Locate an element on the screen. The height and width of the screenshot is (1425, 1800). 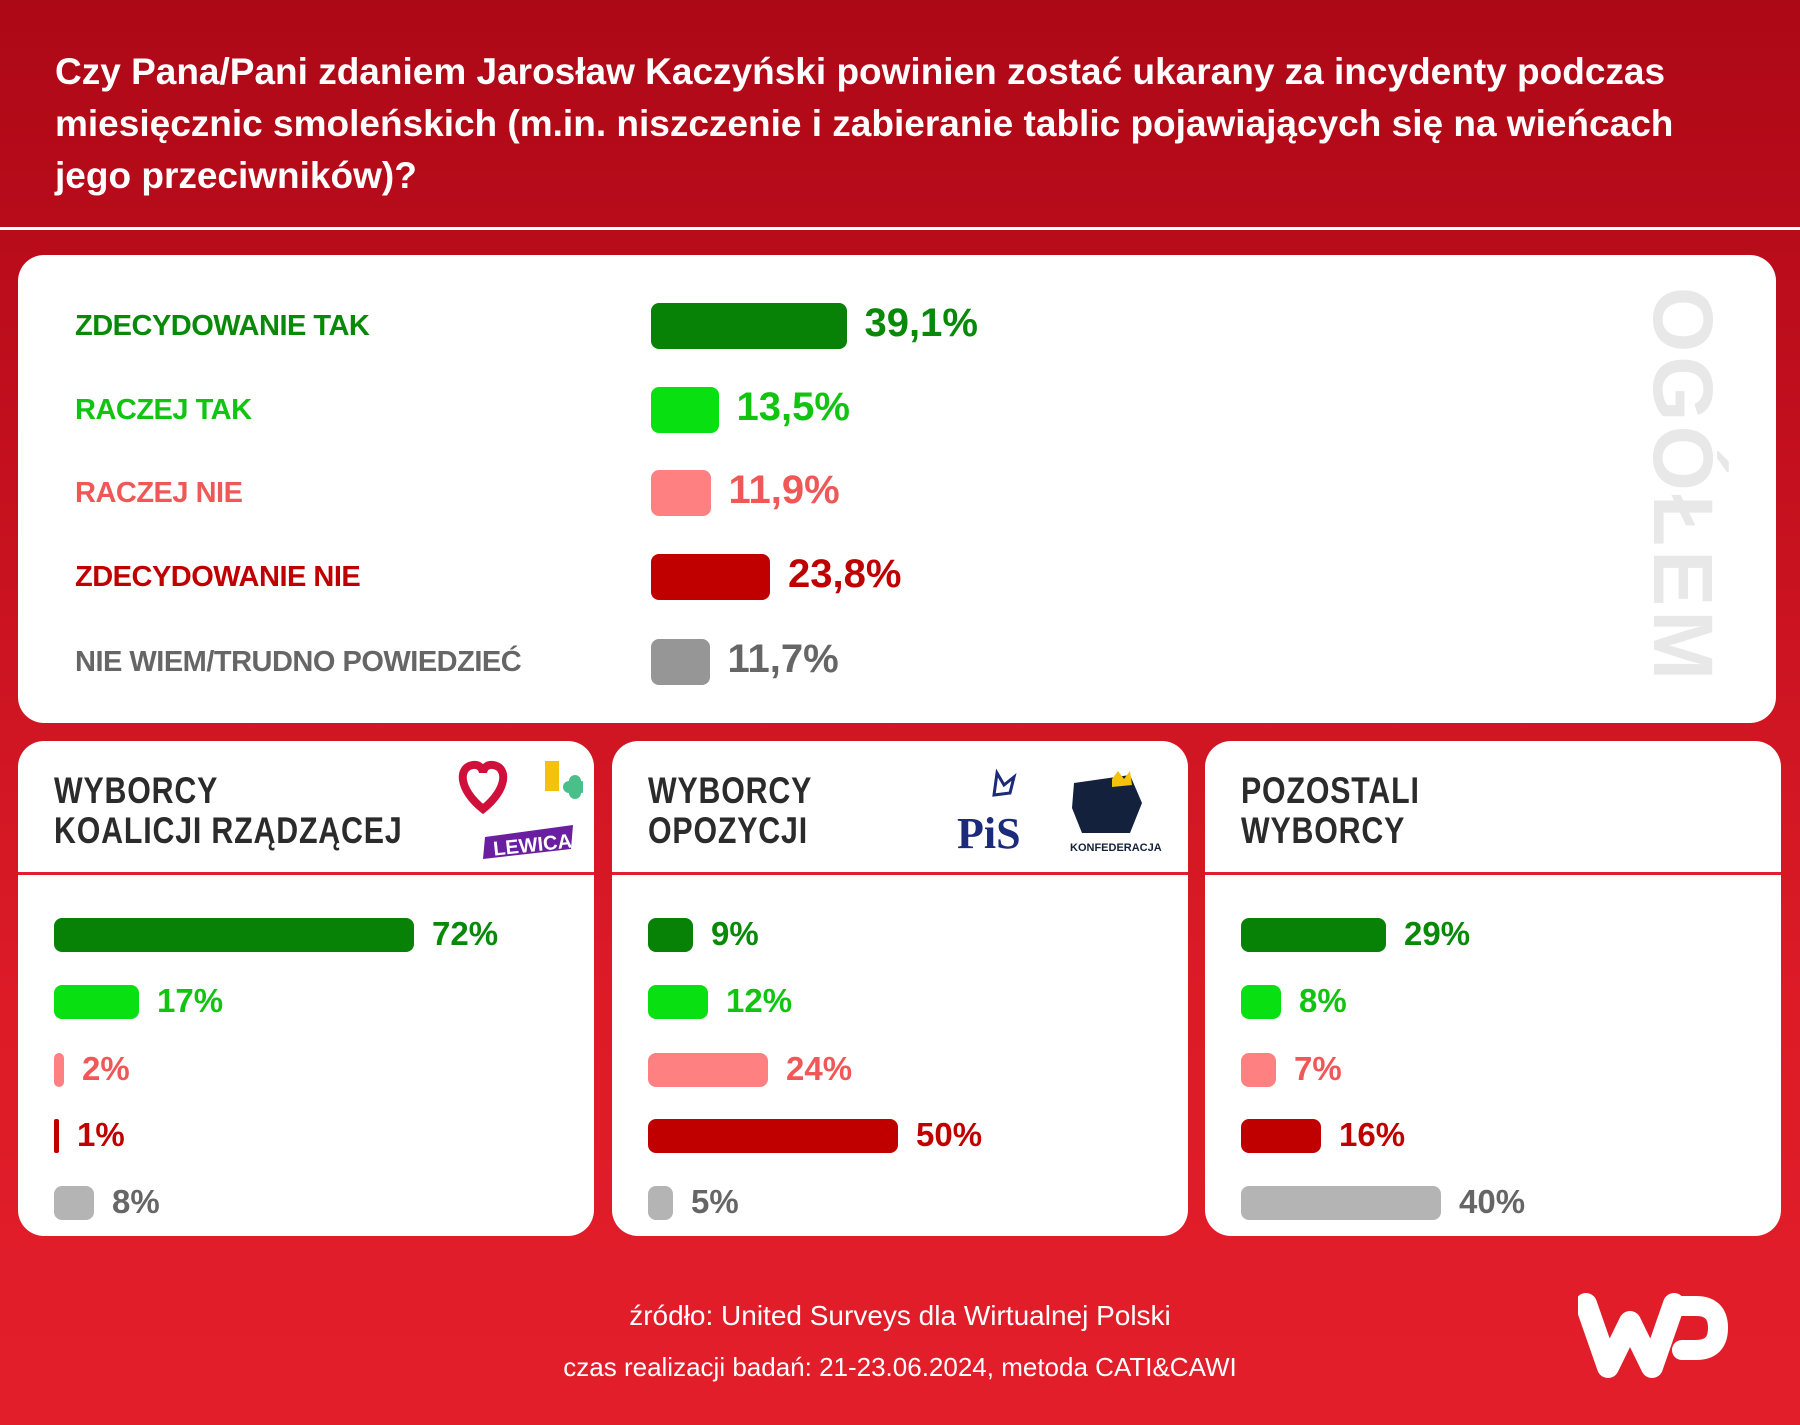
group-row: 50% is located at coordinates (908, 1134).